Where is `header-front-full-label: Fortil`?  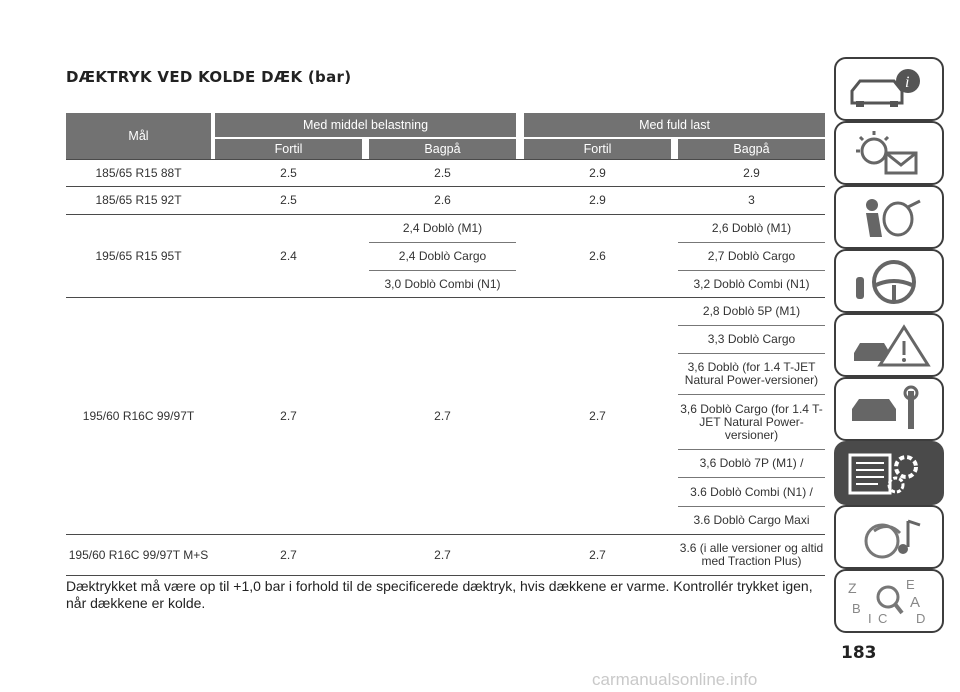
header-front-full-label: Fortil is located at coordinates (597, 149).